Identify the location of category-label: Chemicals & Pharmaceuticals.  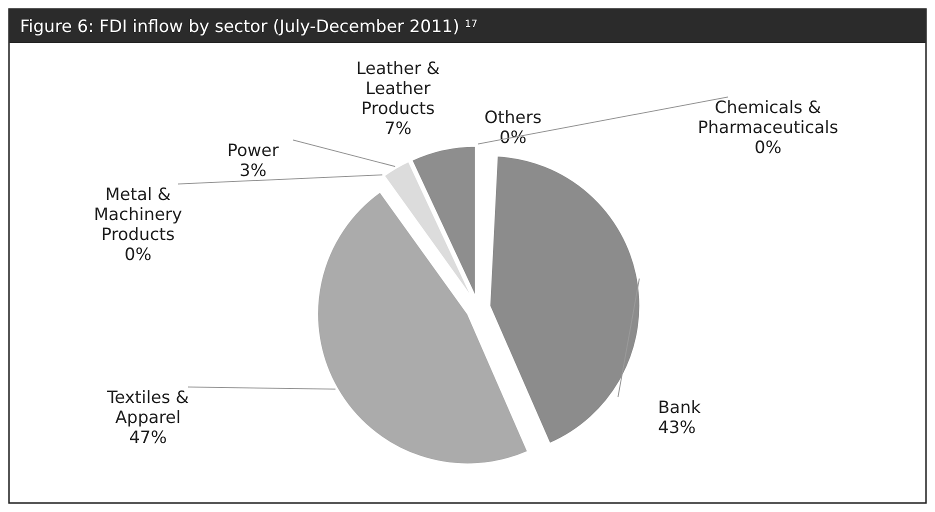
(768, 118).